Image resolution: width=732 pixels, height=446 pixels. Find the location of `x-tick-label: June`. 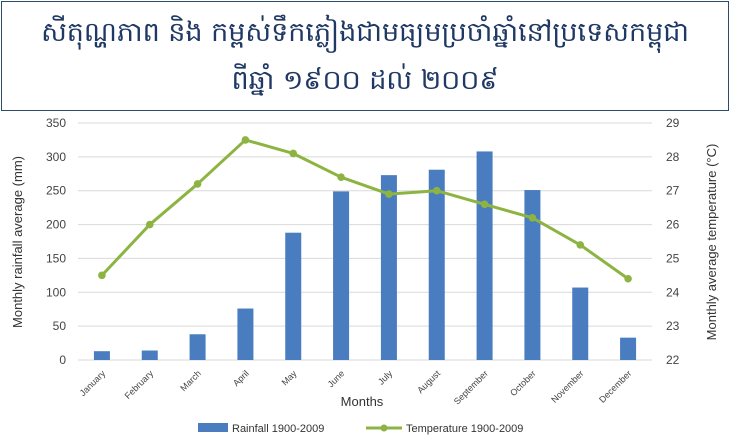

x-tick-label: June is located at coordinates (336, 378).